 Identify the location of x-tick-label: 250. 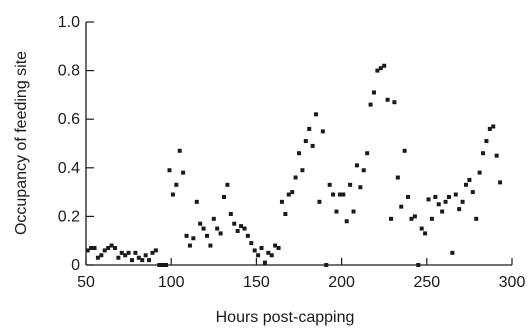
(426, 282).